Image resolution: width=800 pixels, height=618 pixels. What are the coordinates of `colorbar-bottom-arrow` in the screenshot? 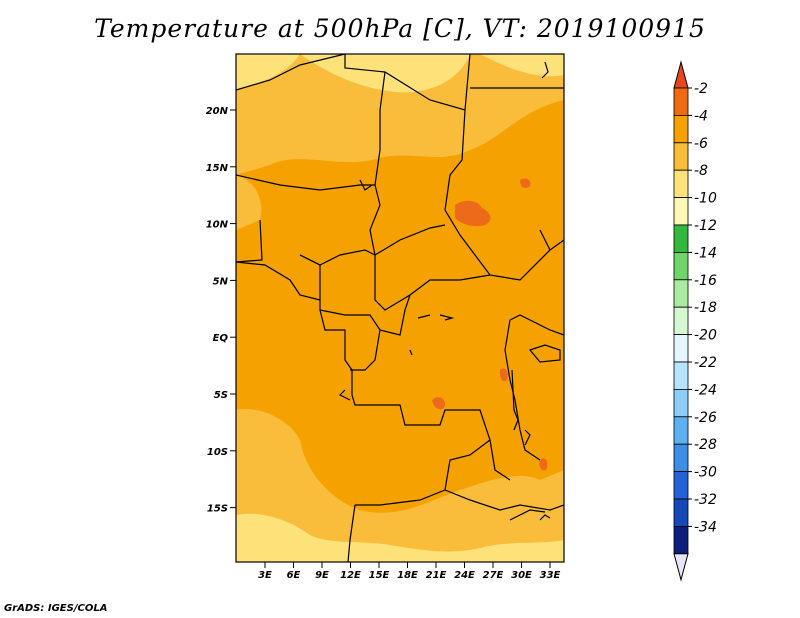 It's located at (681, 567).